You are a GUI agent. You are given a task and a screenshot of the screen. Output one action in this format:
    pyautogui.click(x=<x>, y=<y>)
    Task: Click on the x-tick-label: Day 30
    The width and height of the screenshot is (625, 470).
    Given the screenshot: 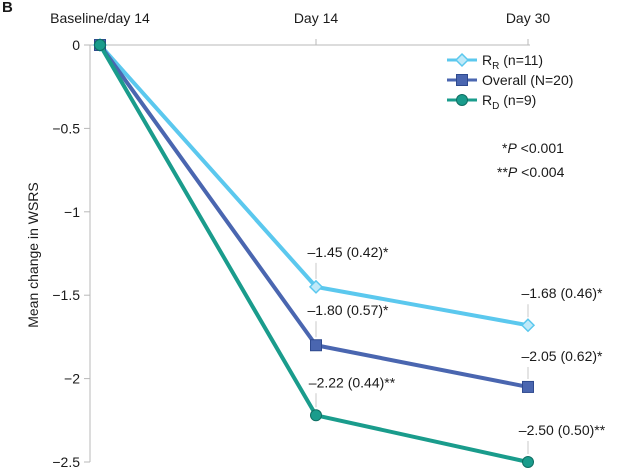 What is the action you would take?
    pyautogui.click(x=528, y=18)
    